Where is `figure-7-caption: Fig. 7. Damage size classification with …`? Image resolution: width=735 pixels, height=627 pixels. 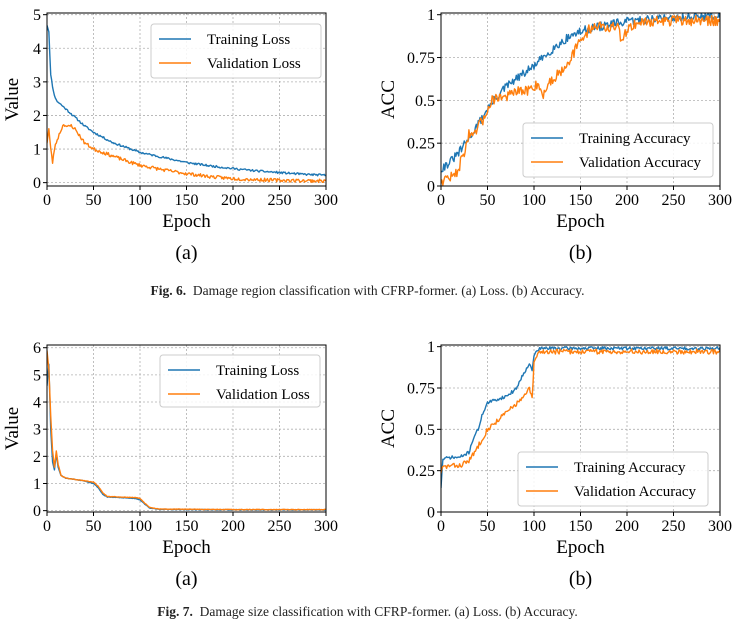
figure-7-caption: Fig. 7. Damage size classification with … is located at coordinates (367, 612).